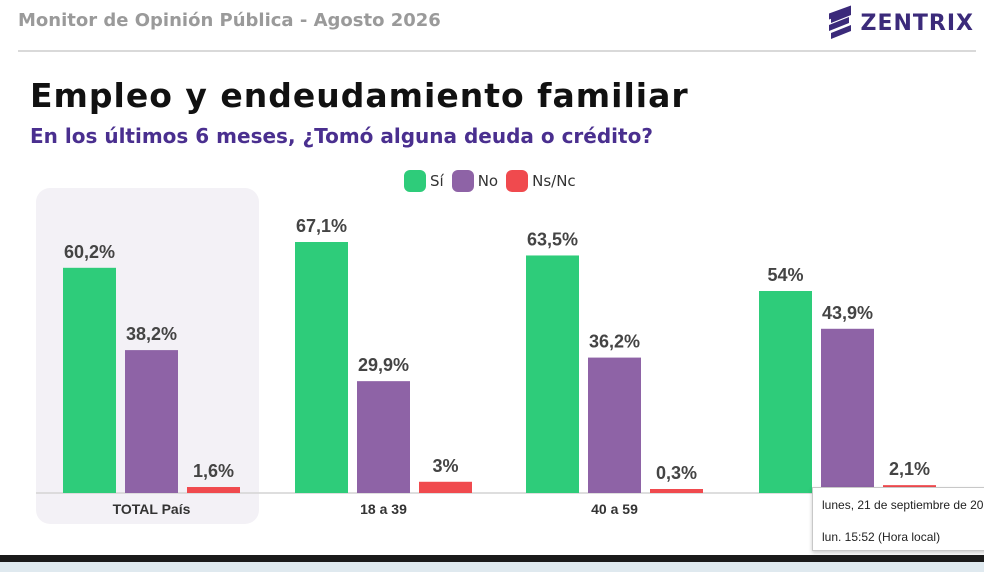 This screenshot has height=572, width=984. Describe the element at coordinates (462, 181) in the screenshot. I see `legend-swatch-no` at that location.